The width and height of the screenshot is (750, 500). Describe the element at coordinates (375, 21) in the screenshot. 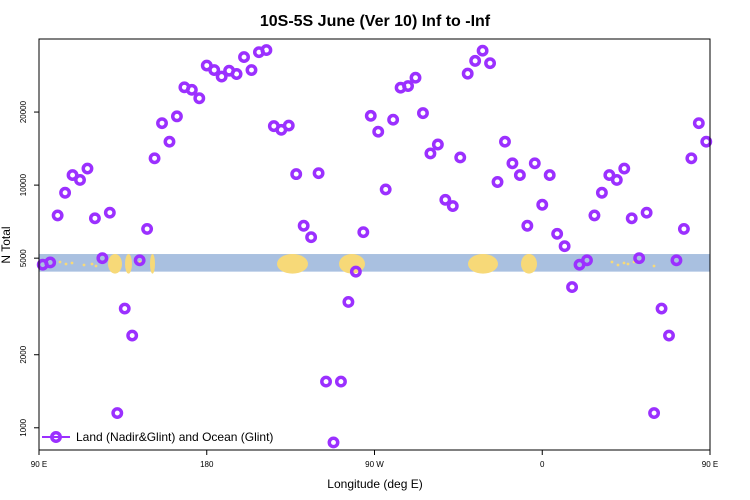

I see `chart-title: 10S-5S June (Ver 10) Inf to -Inf` at that location.